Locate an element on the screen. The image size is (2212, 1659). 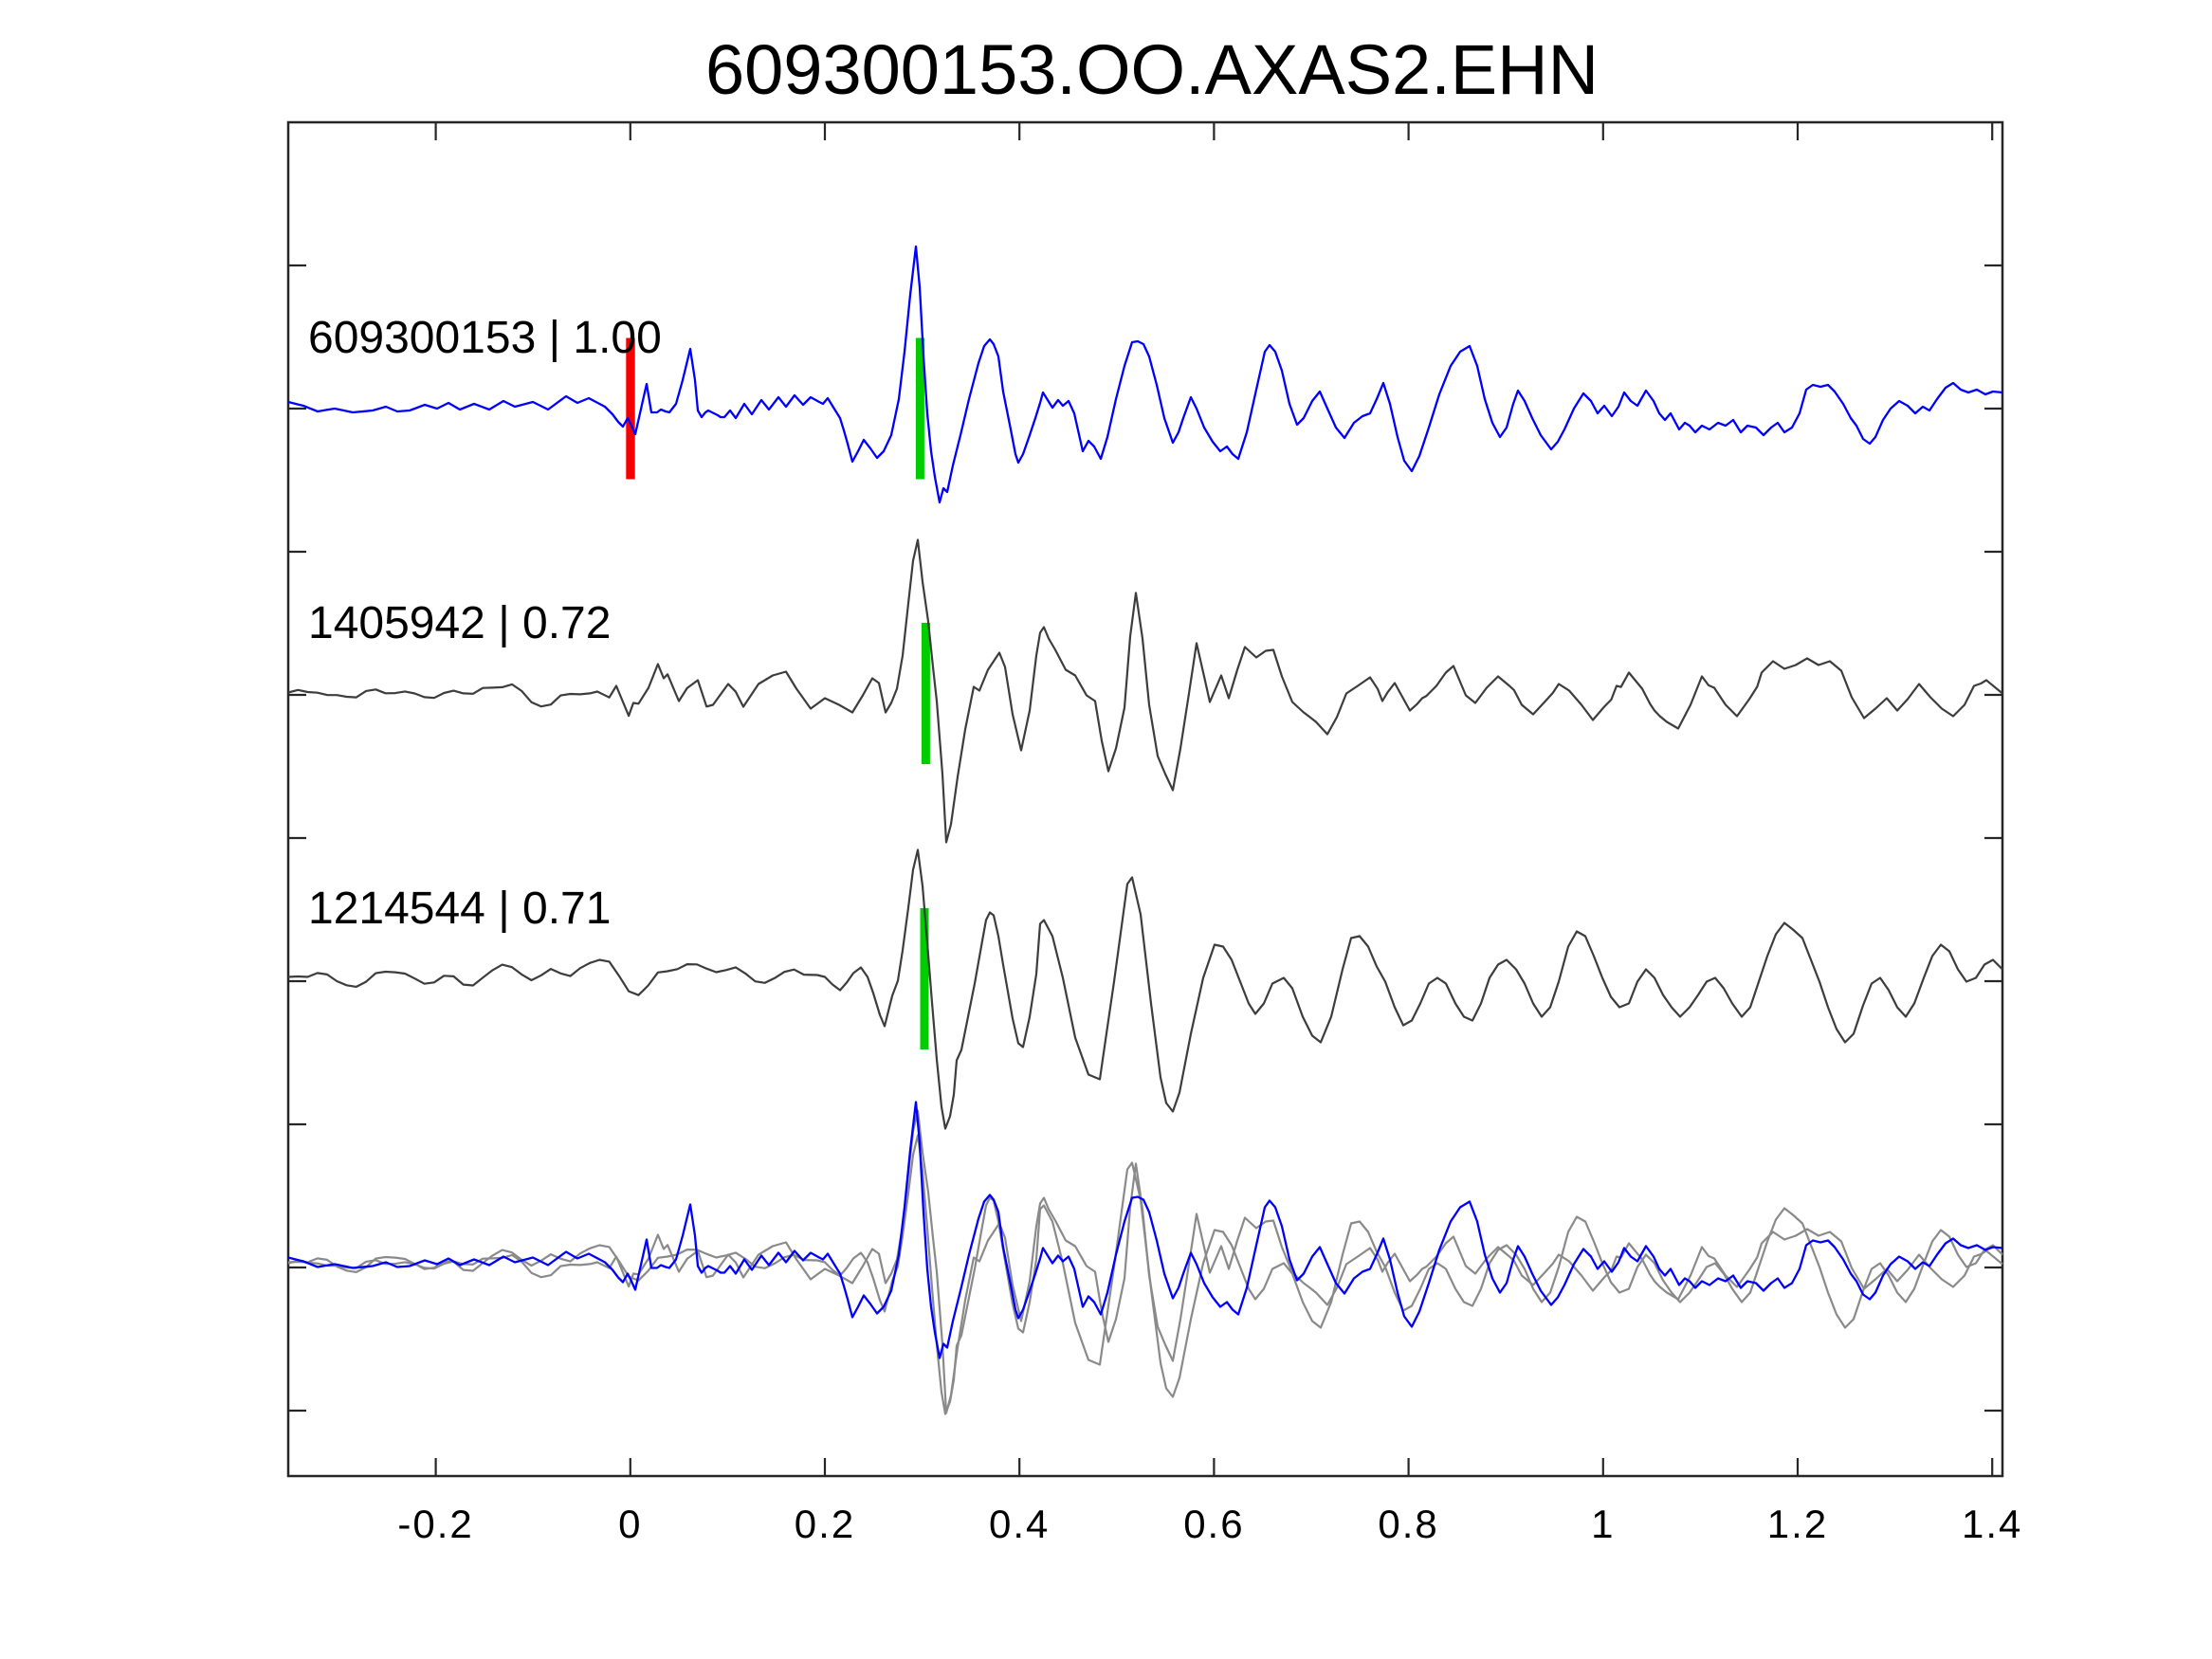
svg-text: 0.6 is located at coordinates (1213, 1524).